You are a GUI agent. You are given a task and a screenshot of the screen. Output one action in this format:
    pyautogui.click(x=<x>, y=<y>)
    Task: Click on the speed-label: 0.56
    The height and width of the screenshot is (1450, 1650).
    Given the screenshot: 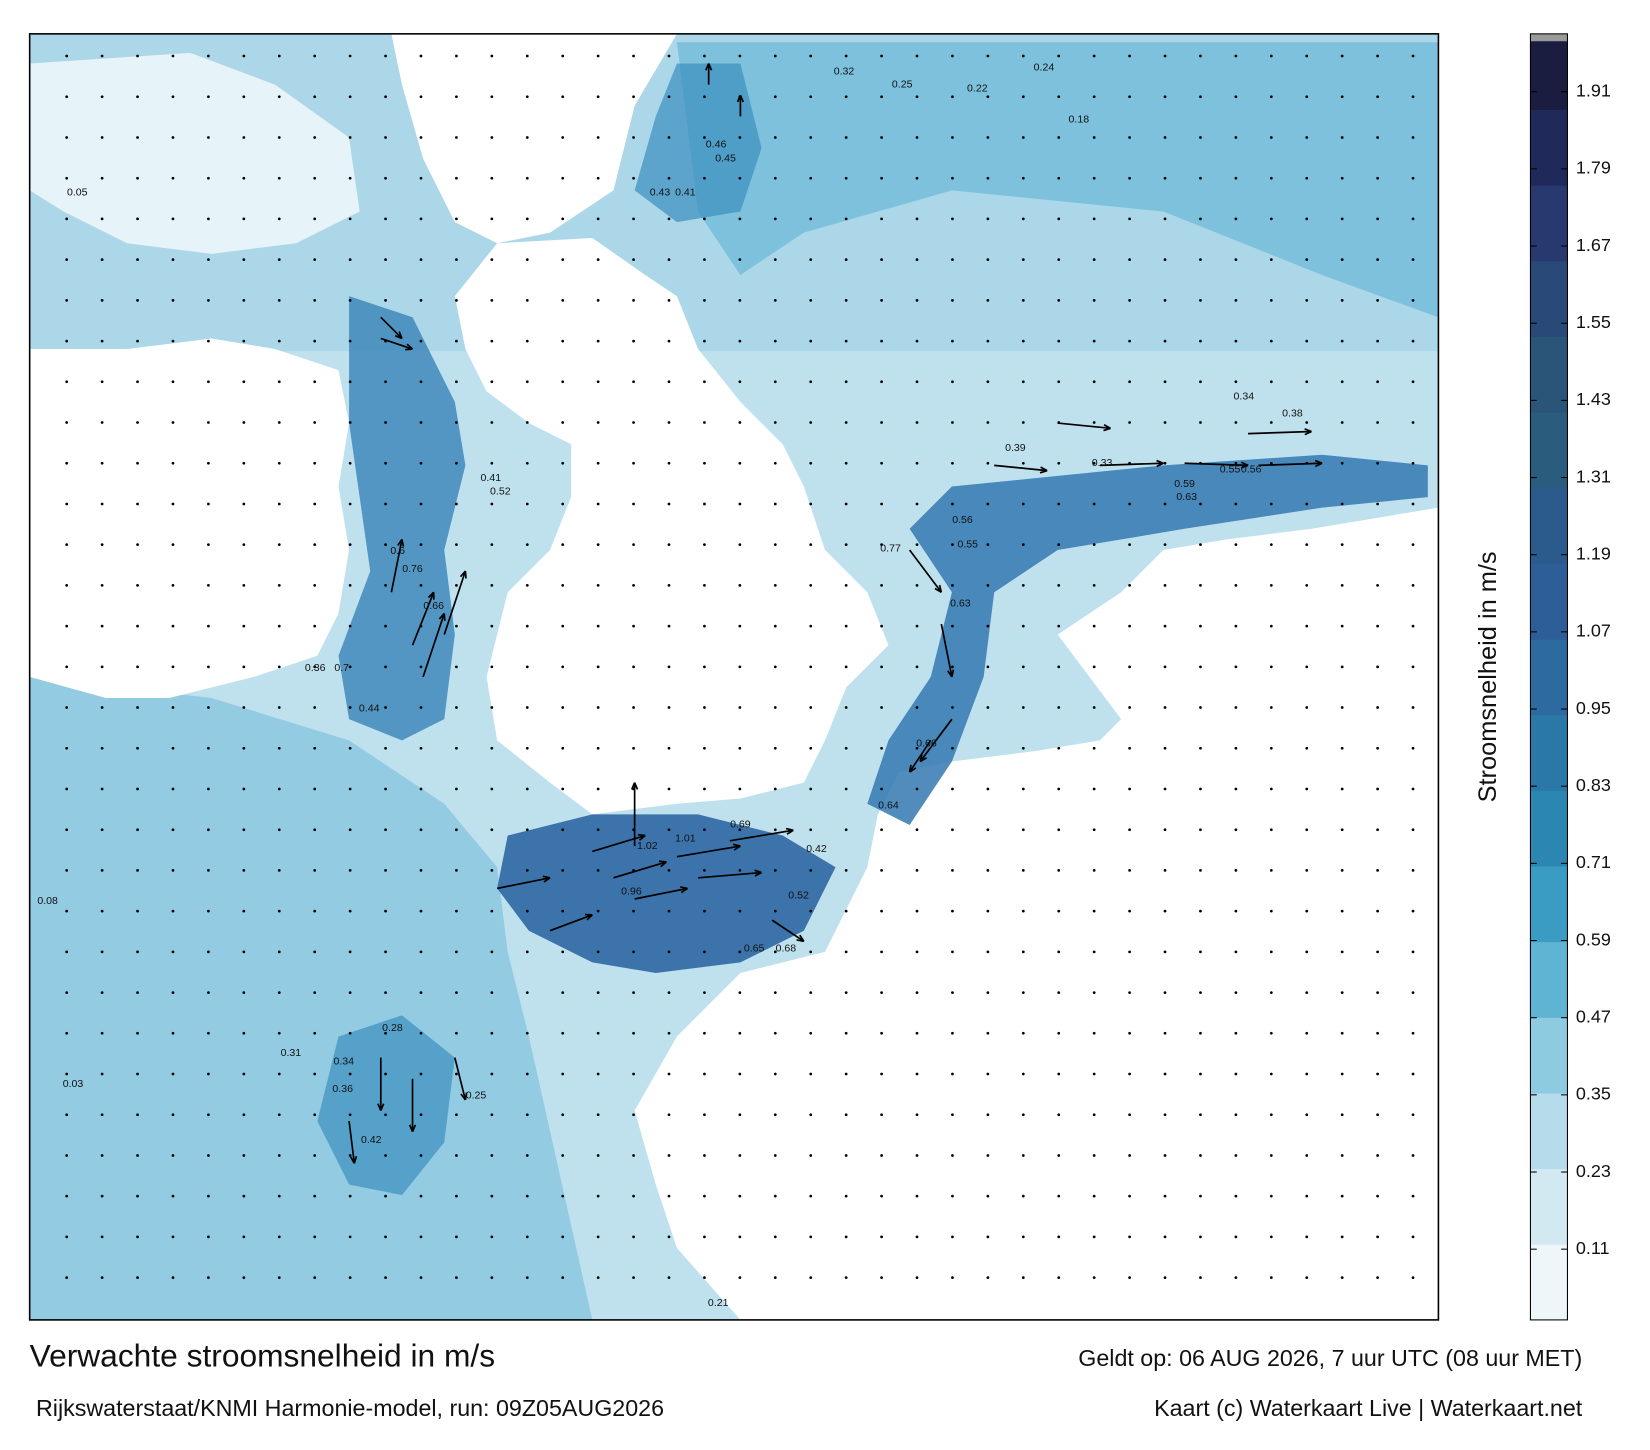 What is the action you would take?
    pyautogui.click(x=1251, y=469)
    